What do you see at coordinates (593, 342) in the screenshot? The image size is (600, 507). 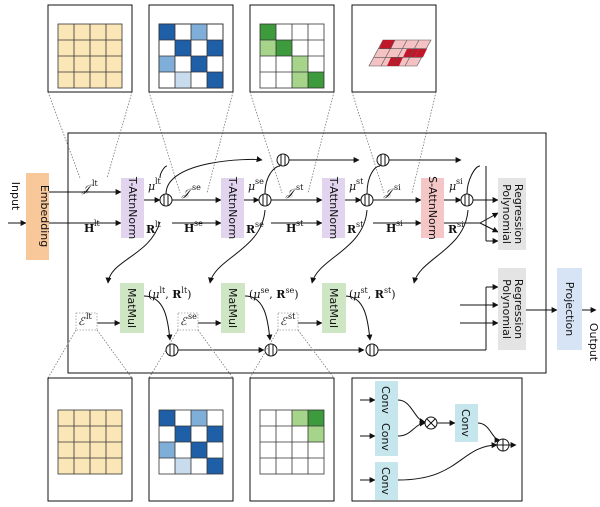 I see `output-label: Output` at bounding box center [593, 342].